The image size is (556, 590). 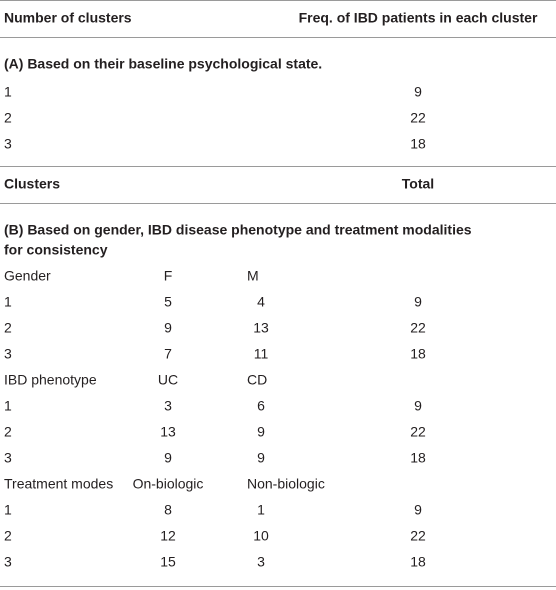 What do you see at coordinates (418, 184) in the screenshot?
I see `header-cell: Total` at bounding box center [418, 184].